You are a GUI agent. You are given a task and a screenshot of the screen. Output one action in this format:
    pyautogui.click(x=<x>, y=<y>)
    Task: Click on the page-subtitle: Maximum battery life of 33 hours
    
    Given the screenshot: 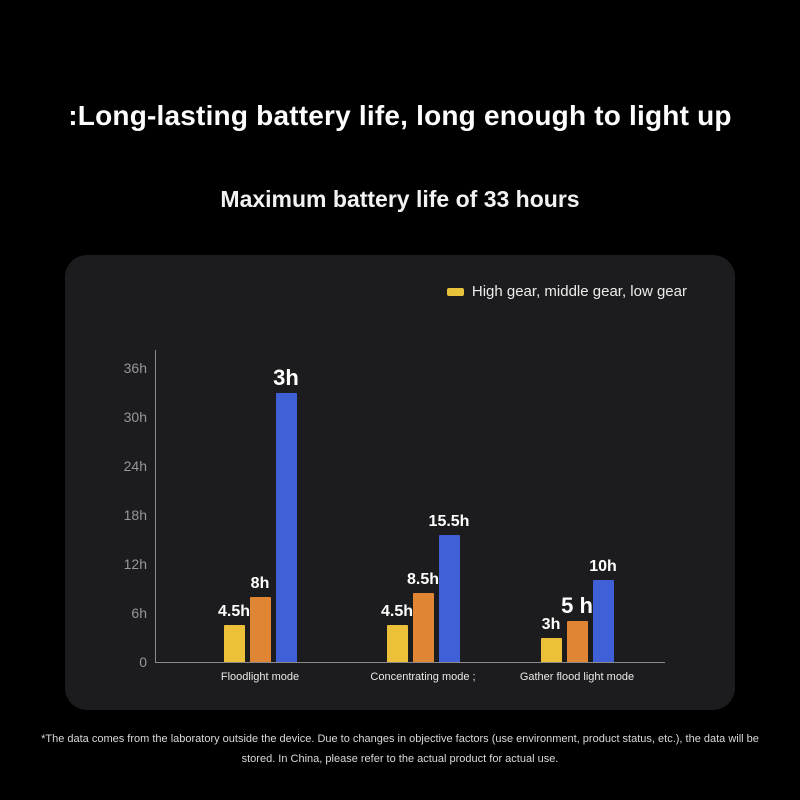 What is the action you would take?
    pyautogui.click(x=400, y=199)
    